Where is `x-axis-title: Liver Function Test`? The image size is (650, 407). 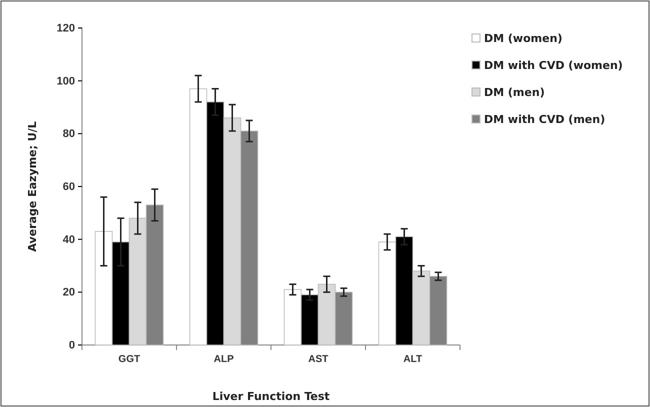 x-axis-title: Liver Function Test is located at coordinates (271, 396).